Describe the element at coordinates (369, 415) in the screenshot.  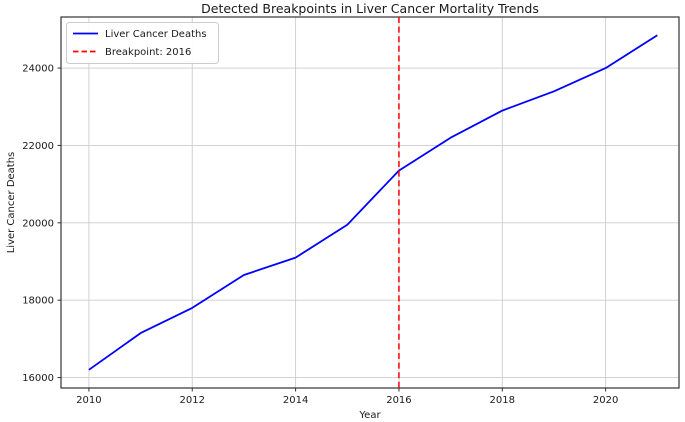
I see `x-axis-label: Year` at that location.